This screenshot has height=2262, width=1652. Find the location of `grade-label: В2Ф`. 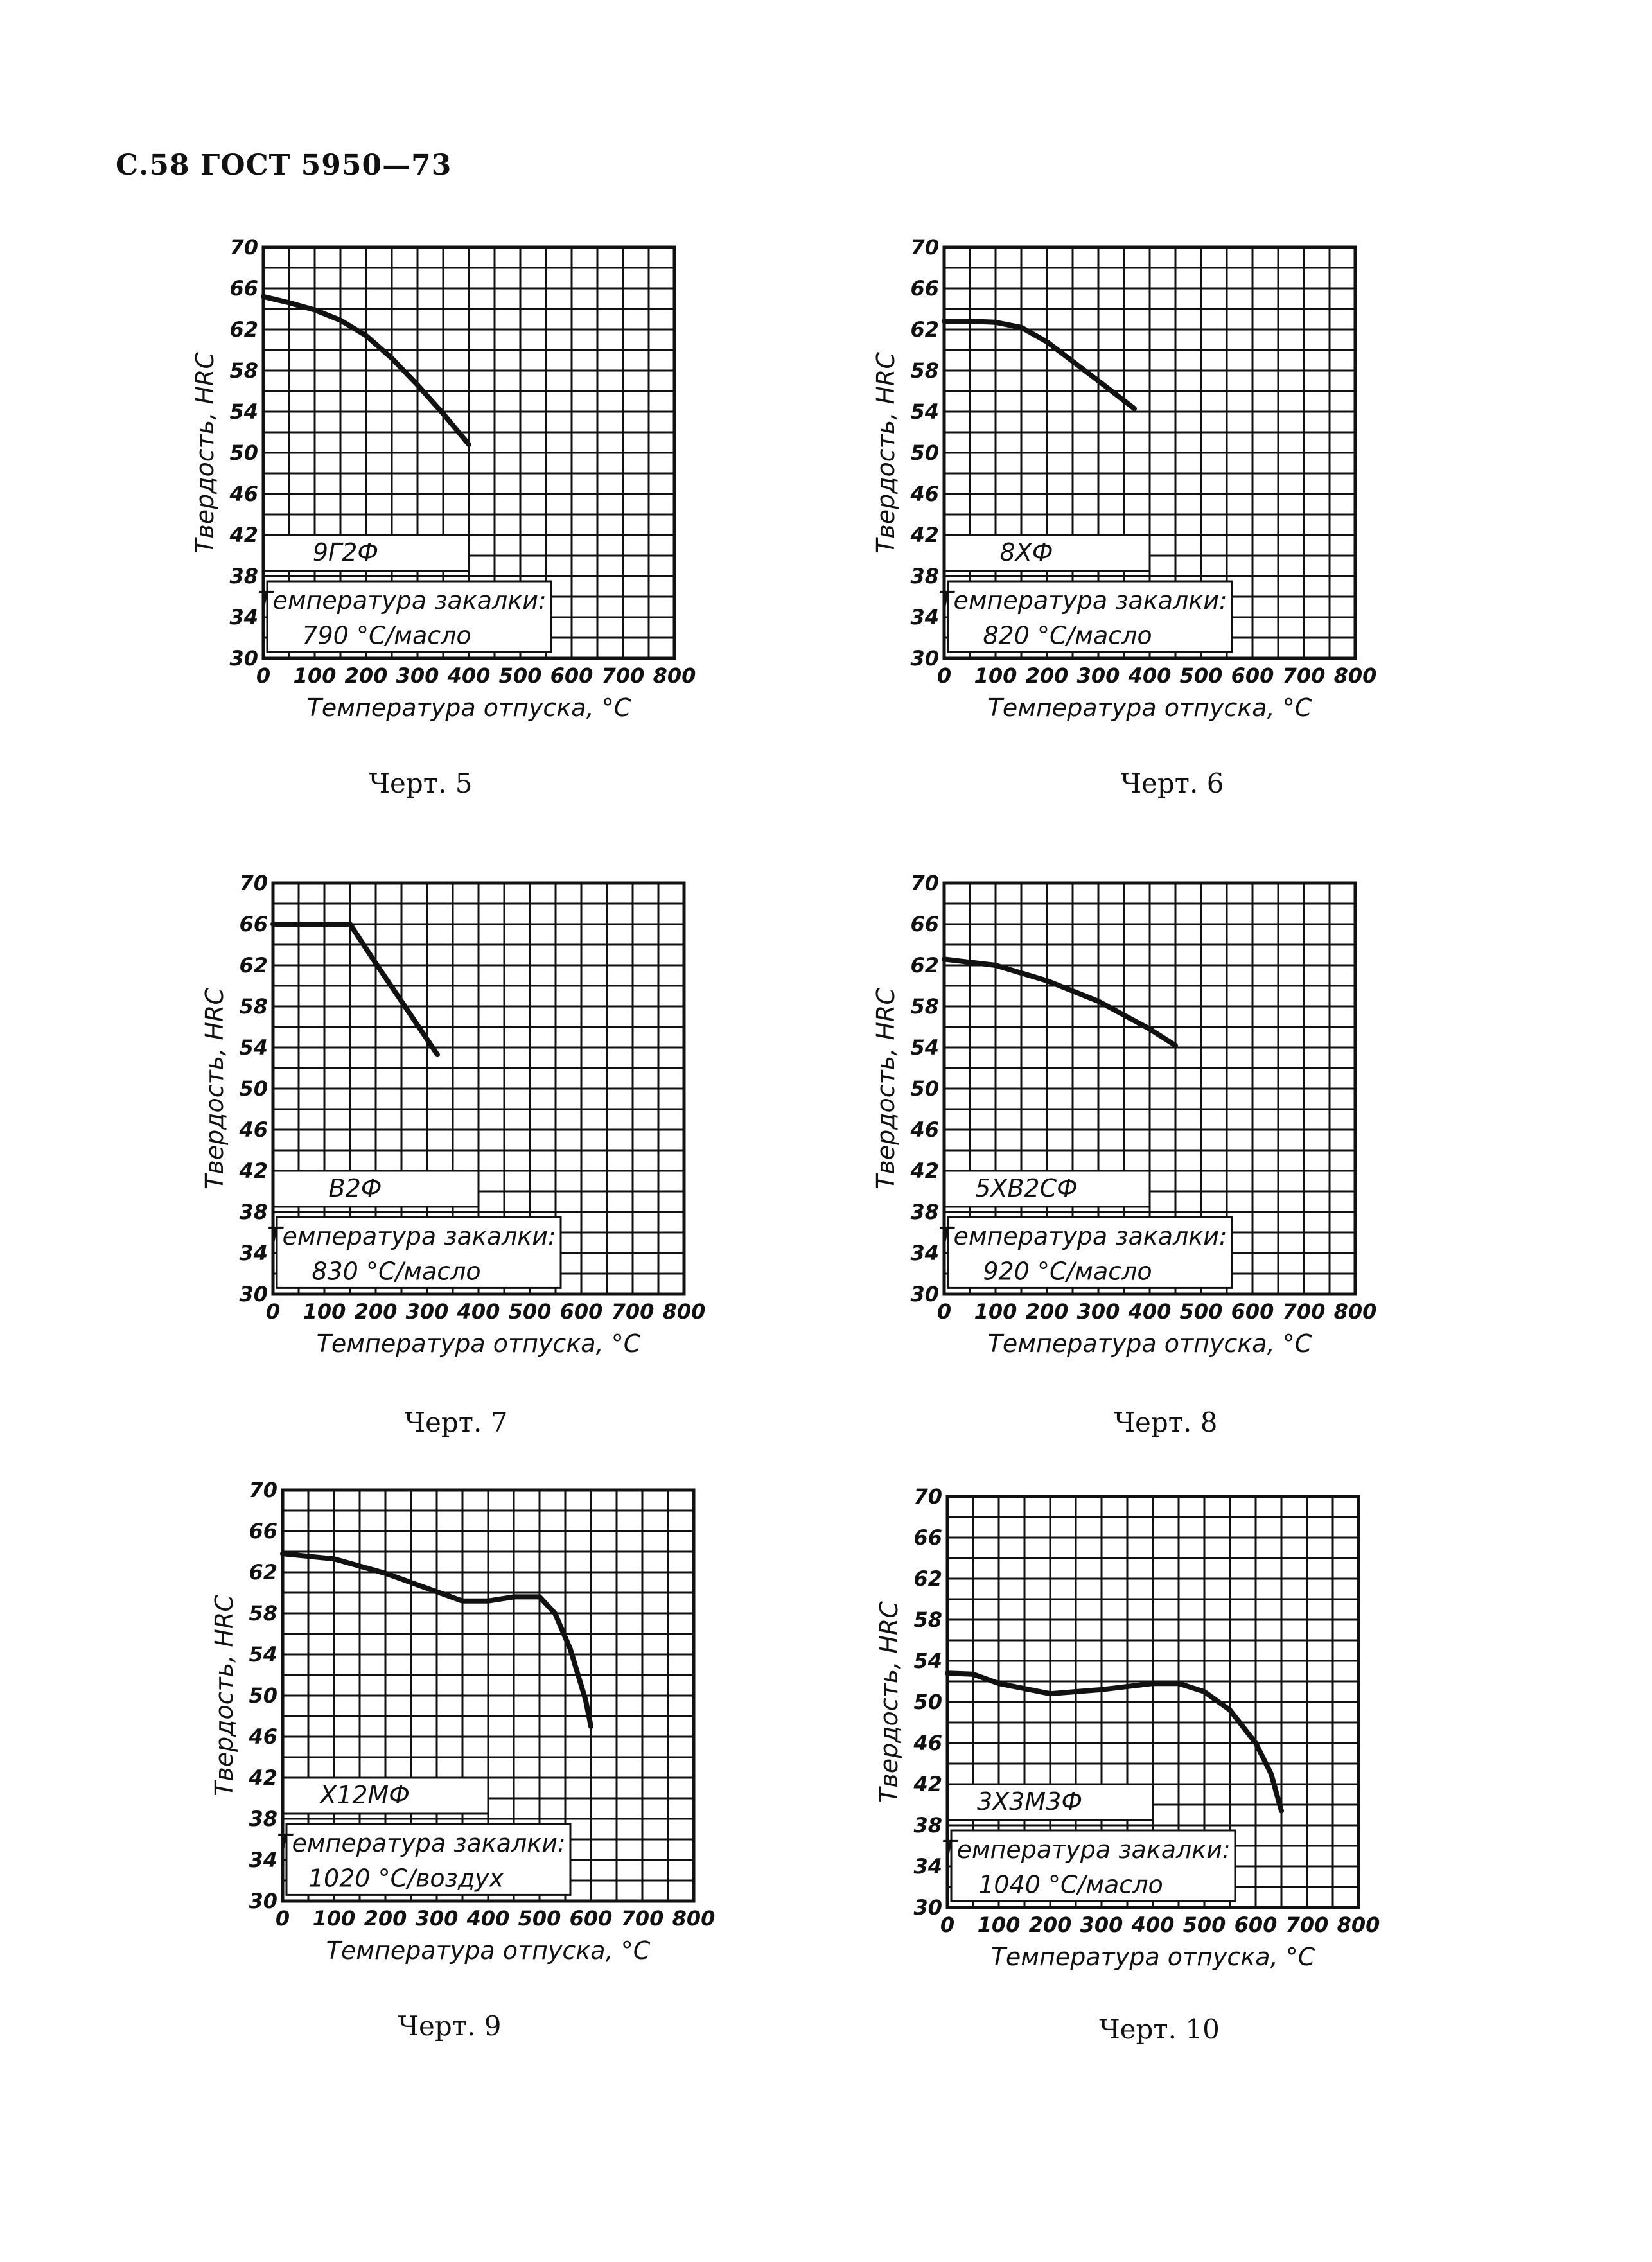

grade-label: В2Ф is located at coordinates (356, 1188).